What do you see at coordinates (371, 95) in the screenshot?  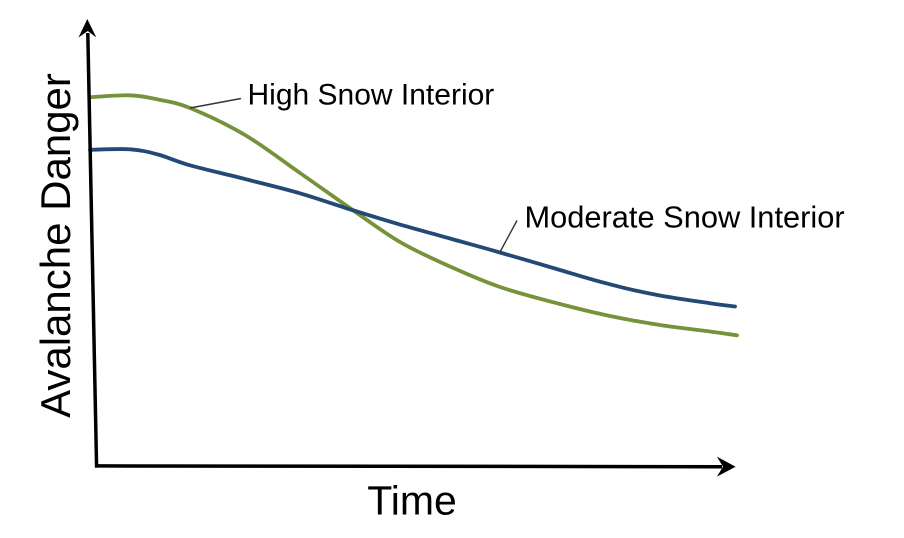 I see `svg-text: High Snow Interior` at bounding box center [371, 95].